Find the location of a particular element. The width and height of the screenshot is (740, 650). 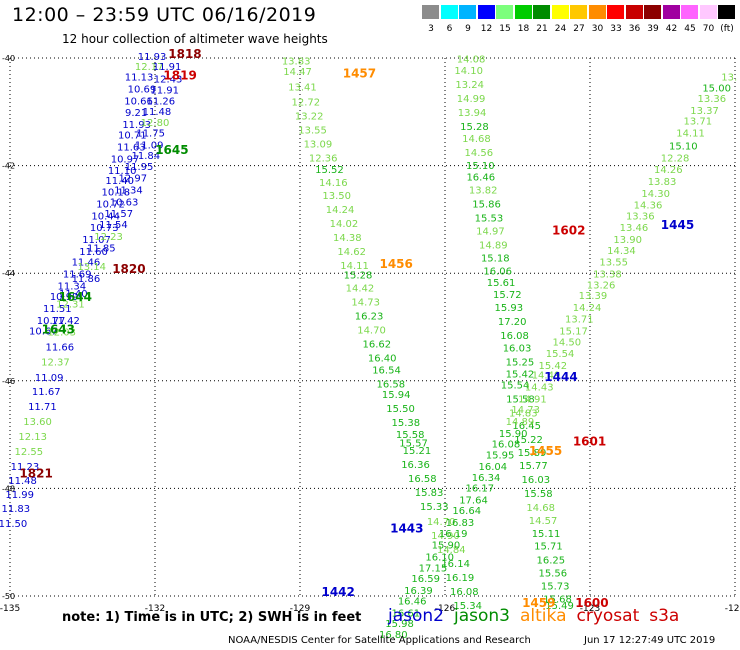

wave-height-value: 15.98 is located at coordinates (399, 624).